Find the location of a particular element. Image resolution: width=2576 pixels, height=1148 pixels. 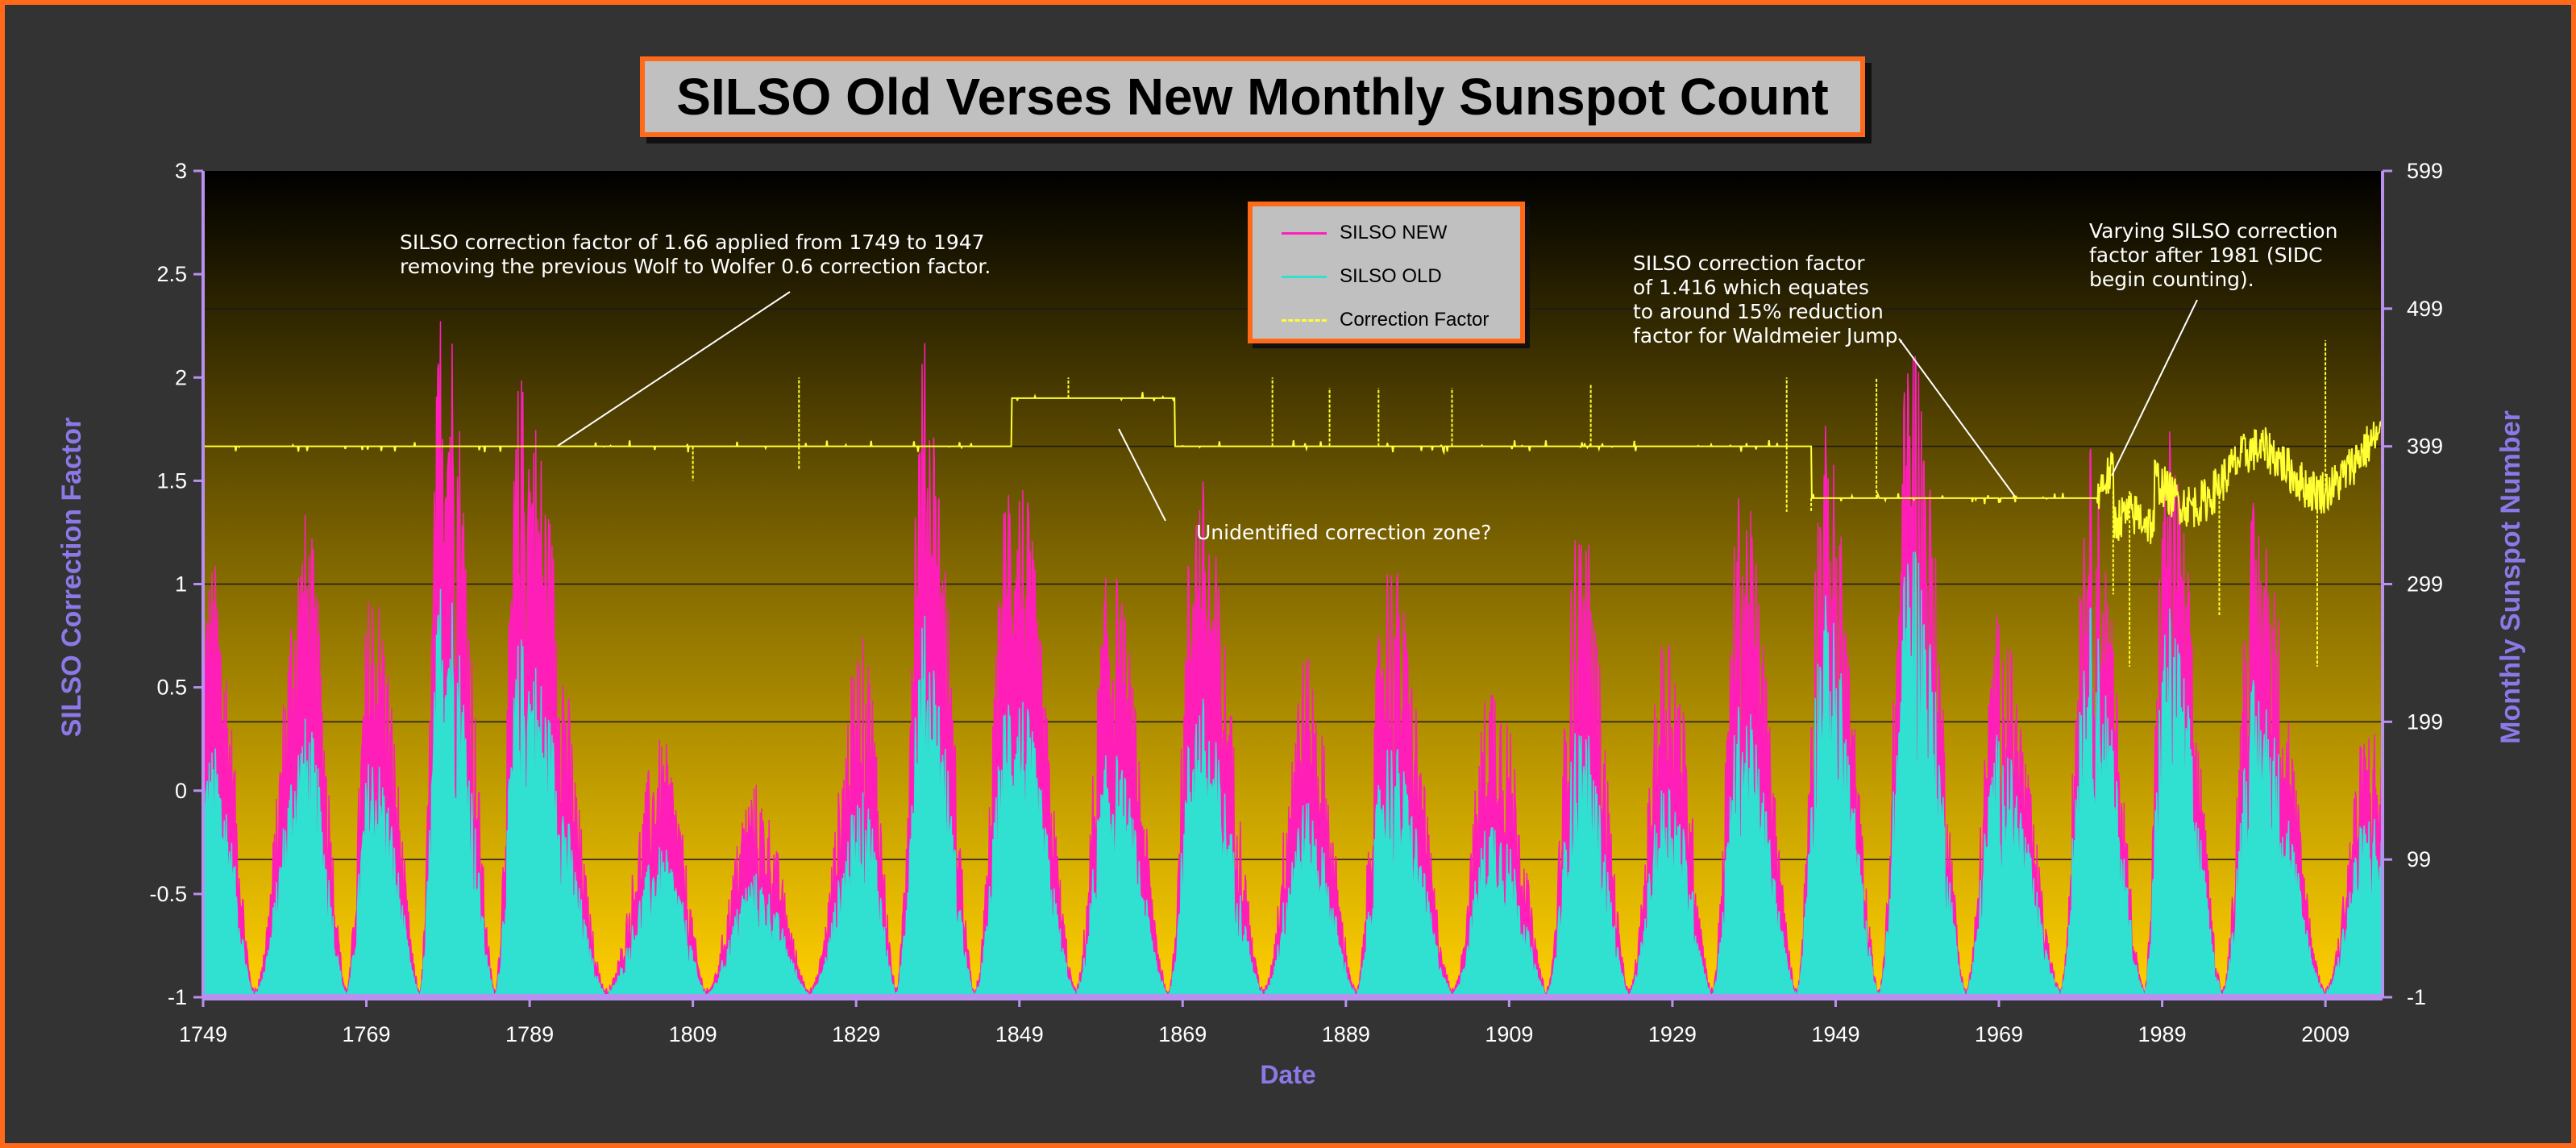

legend-label-silso-new: SILSO NEW is located at coordinates (1394, 233).